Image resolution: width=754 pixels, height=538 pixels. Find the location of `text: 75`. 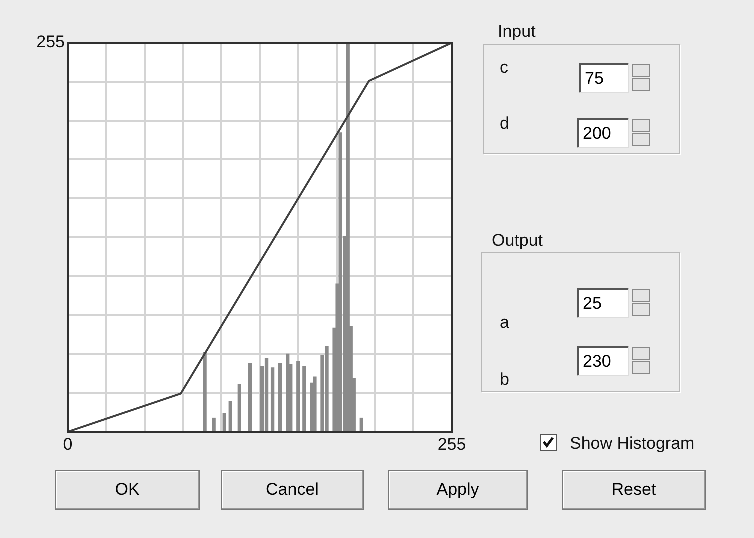

text: 75 is located at coordinates (604, 78).